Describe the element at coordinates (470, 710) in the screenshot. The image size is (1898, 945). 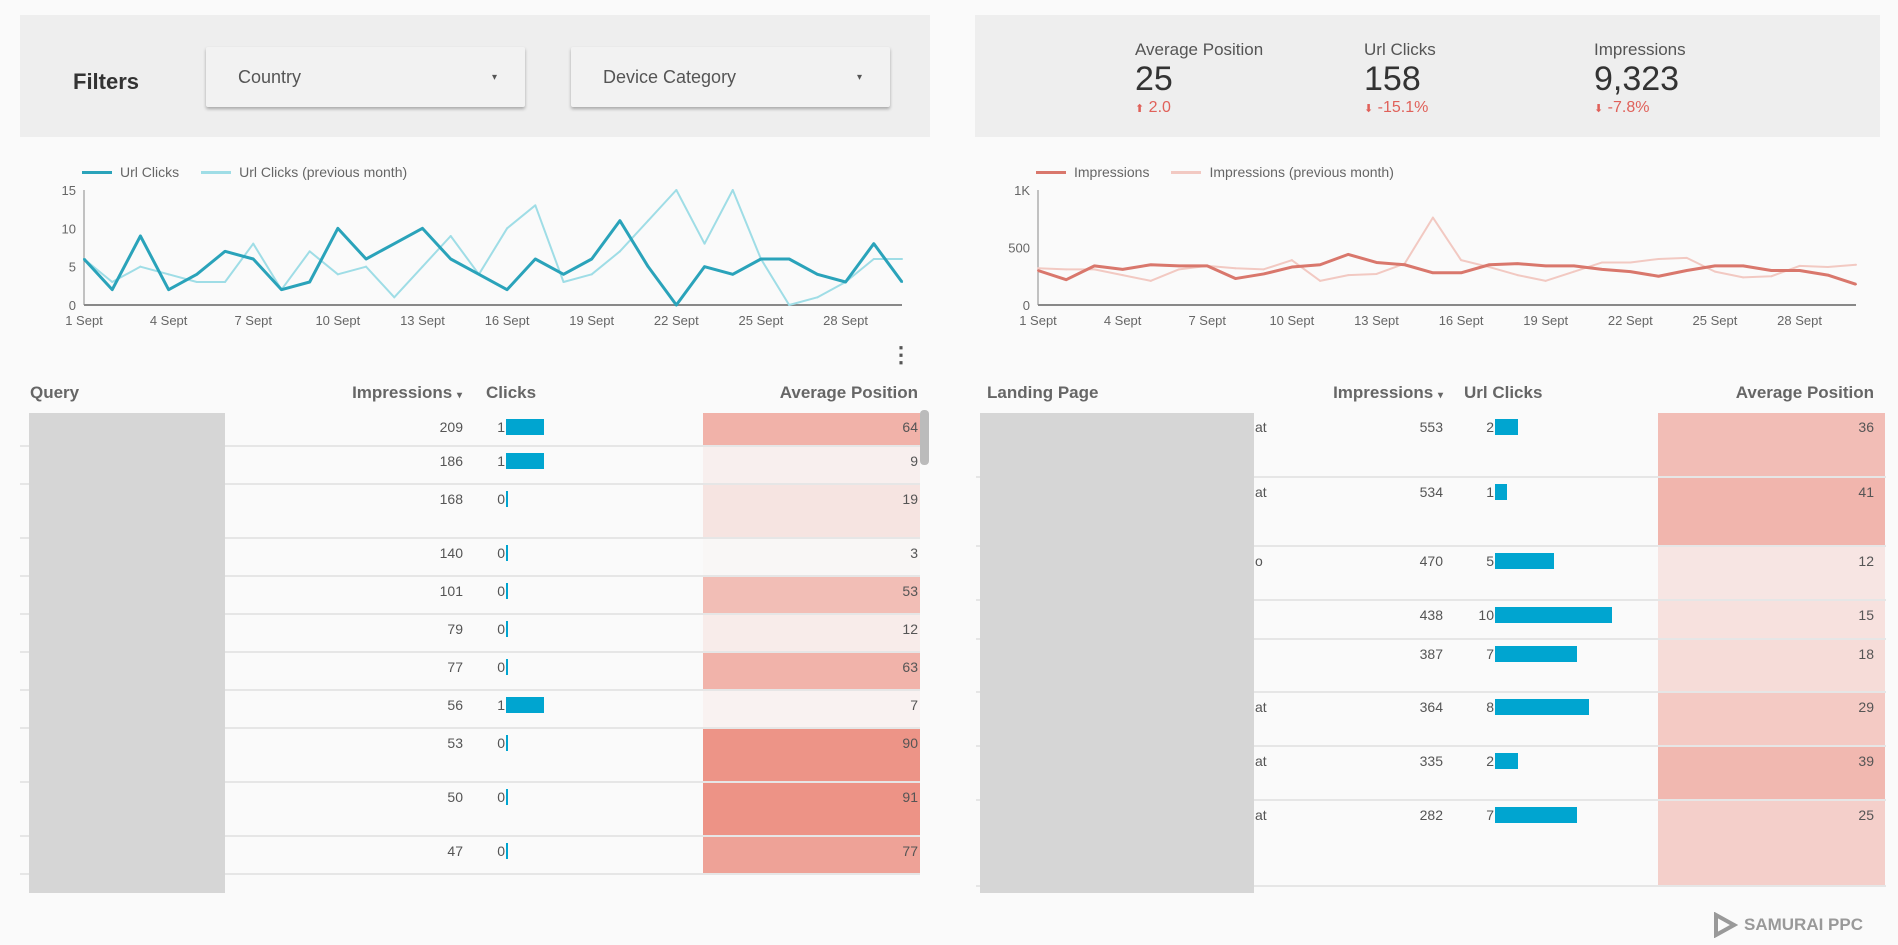
I see `table-row: 56 1 7` at that location.